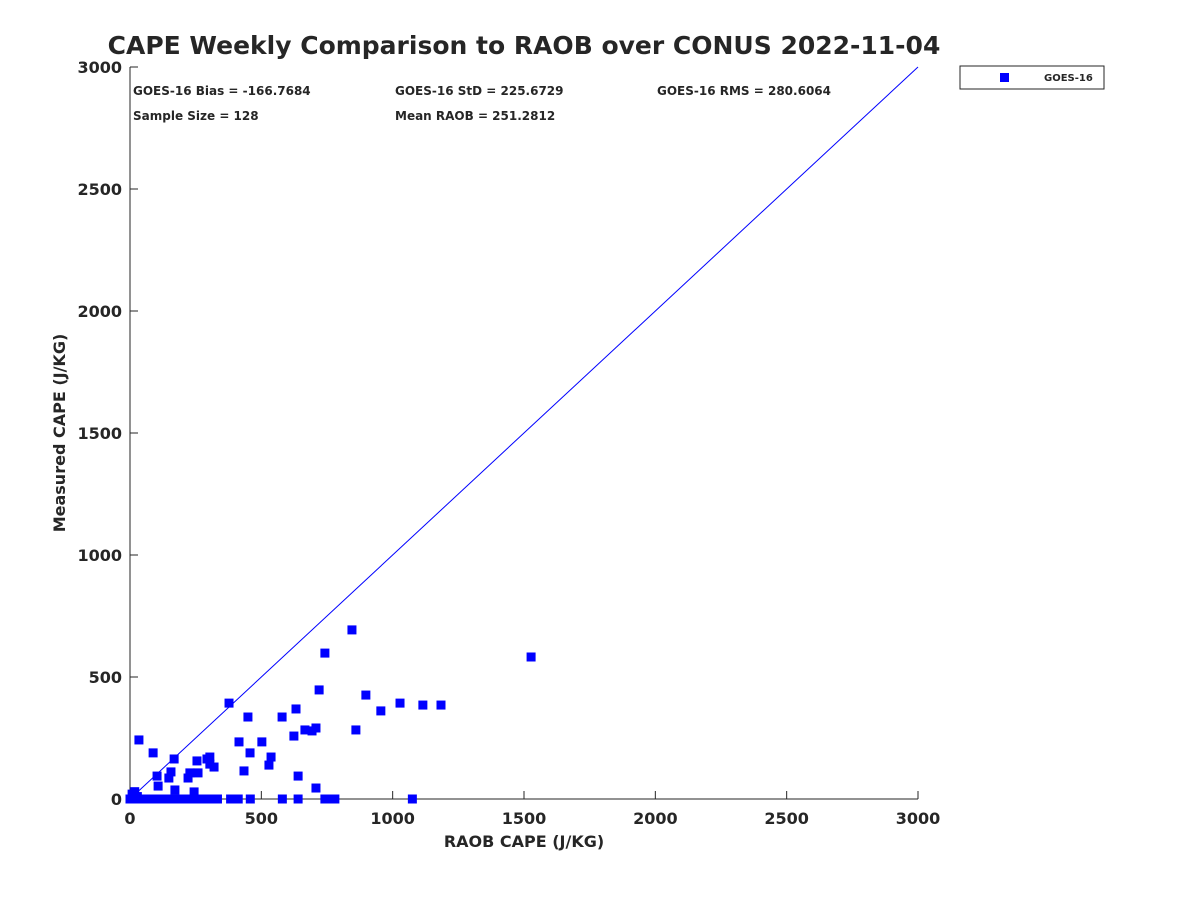 The height and width of the screenshot is (904, 1200). What do you see at coordinates (918, 818) in the screenshot?
I see `x-tick-label: 3000` at bounding box center [918, 818].